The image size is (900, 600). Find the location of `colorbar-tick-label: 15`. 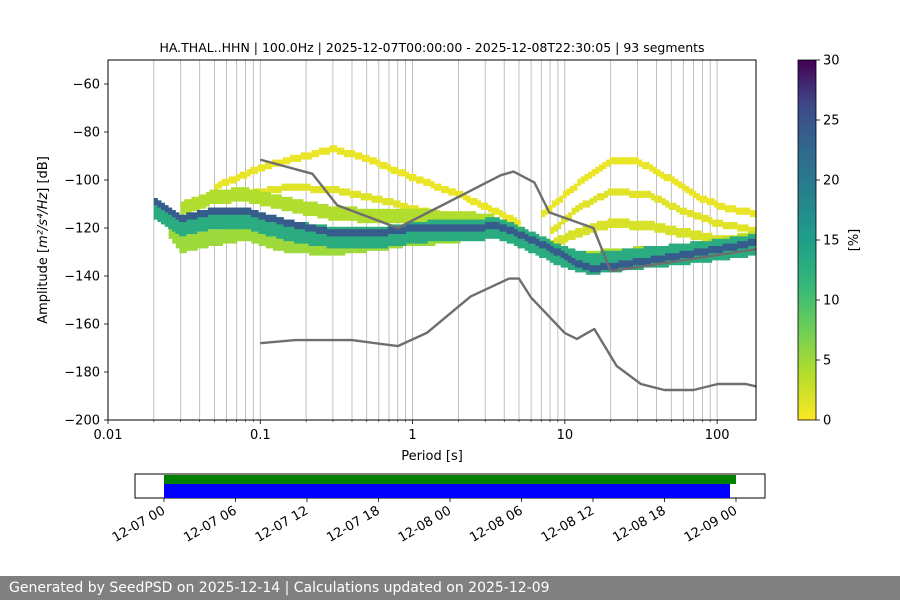

colorbar-tick-label: 15 is located at coordinates (831, 241).